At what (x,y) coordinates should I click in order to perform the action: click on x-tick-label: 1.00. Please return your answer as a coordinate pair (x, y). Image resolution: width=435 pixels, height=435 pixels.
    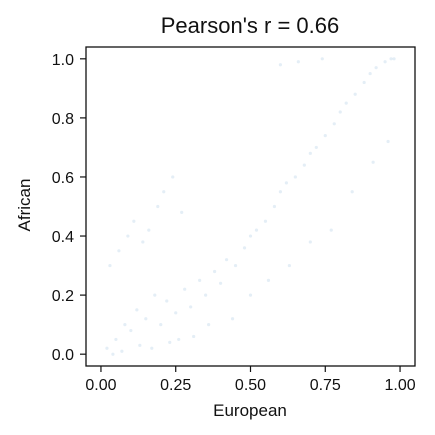
    Looking at the image, I should click on (399, 385).